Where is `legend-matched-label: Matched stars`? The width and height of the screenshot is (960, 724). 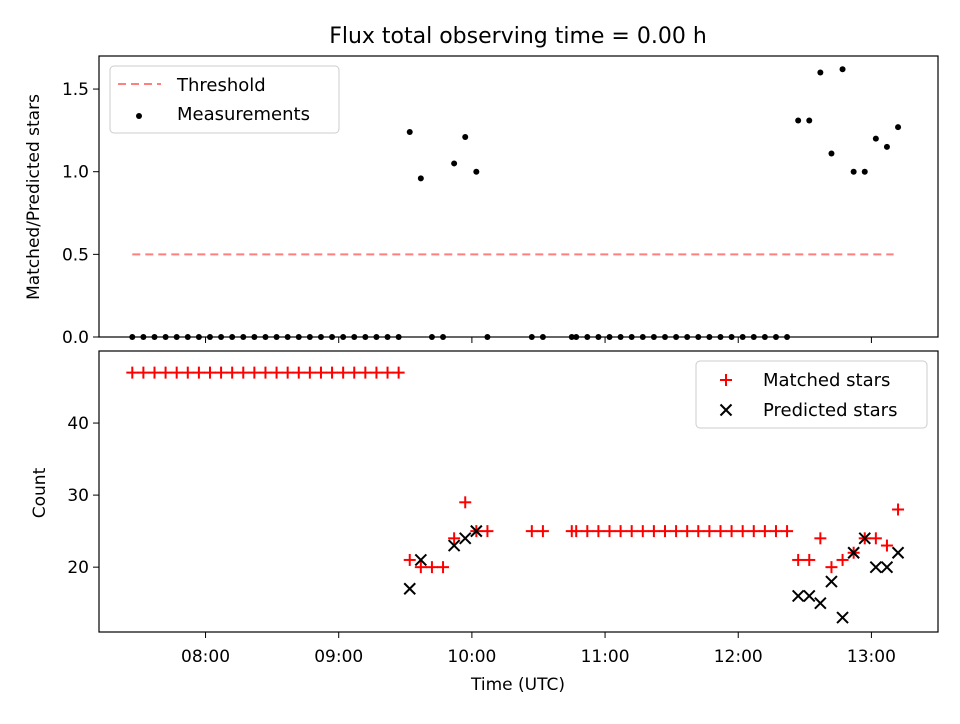
legend-matched-label: Matched stars is located at coordinates (826, 380).